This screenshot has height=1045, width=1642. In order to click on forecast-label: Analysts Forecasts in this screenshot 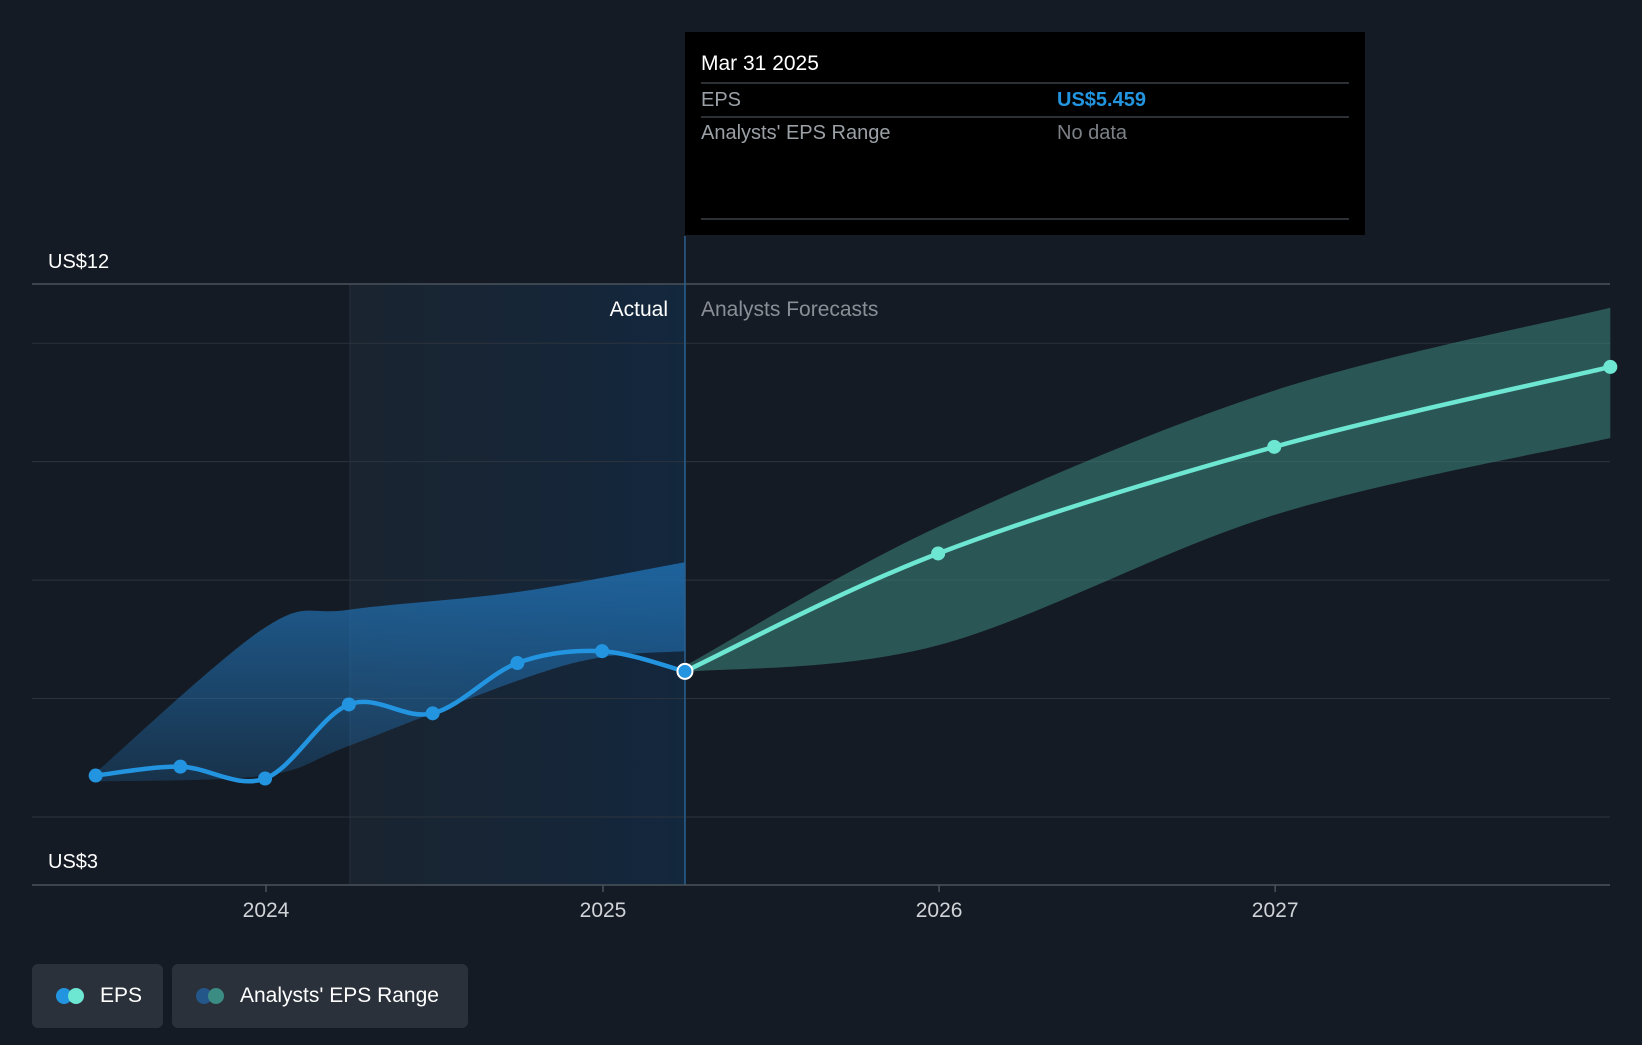, I will do `click(789, 309)`.